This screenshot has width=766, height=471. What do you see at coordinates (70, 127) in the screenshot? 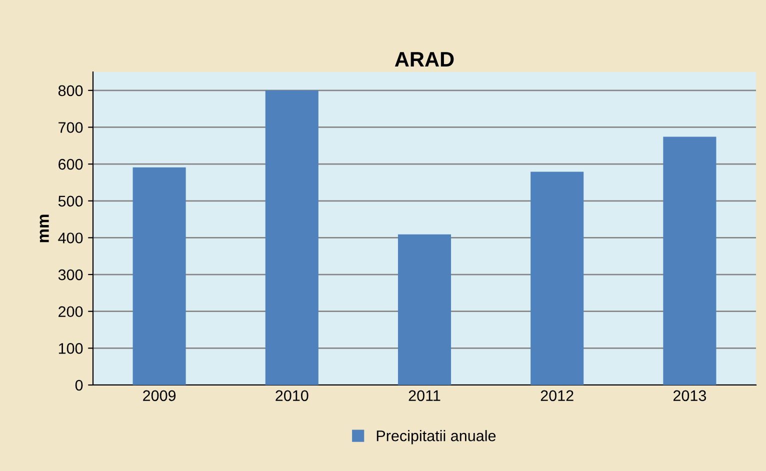
I see `y-tick-label: 700` at bounding box center [70, 127].